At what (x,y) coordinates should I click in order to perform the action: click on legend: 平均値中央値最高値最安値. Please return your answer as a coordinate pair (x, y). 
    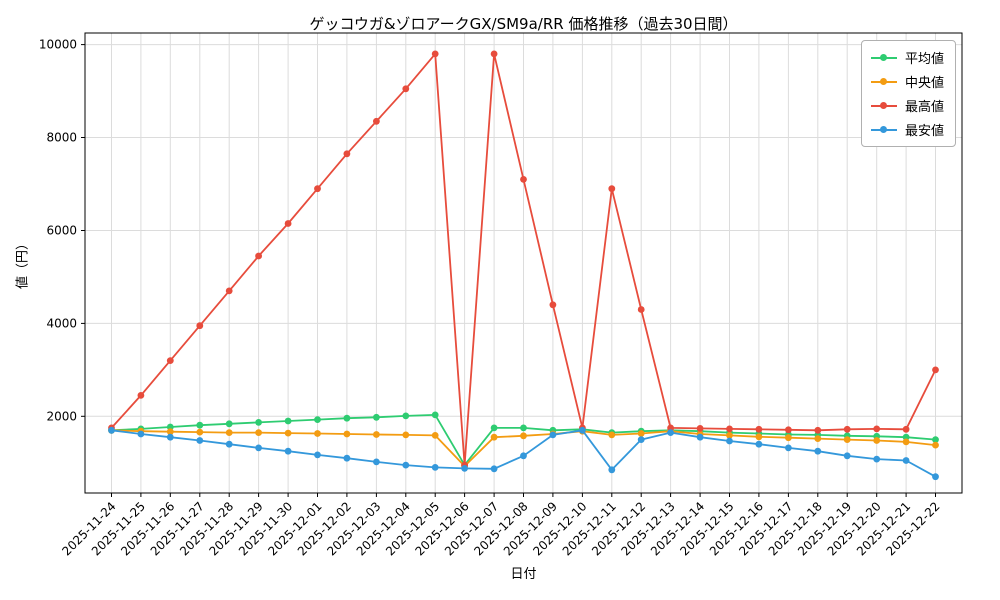
    Looking at the image, I should click on (908, 93).